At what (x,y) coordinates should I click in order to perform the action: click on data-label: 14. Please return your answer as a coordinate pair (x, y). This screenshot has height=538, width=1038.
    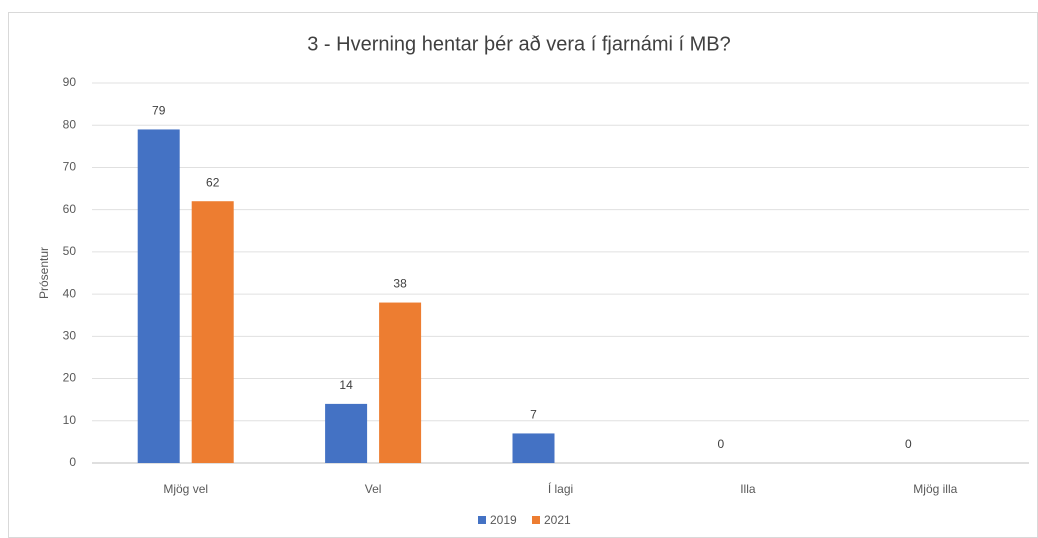
    Looking at the image, I should click on (346, 385).